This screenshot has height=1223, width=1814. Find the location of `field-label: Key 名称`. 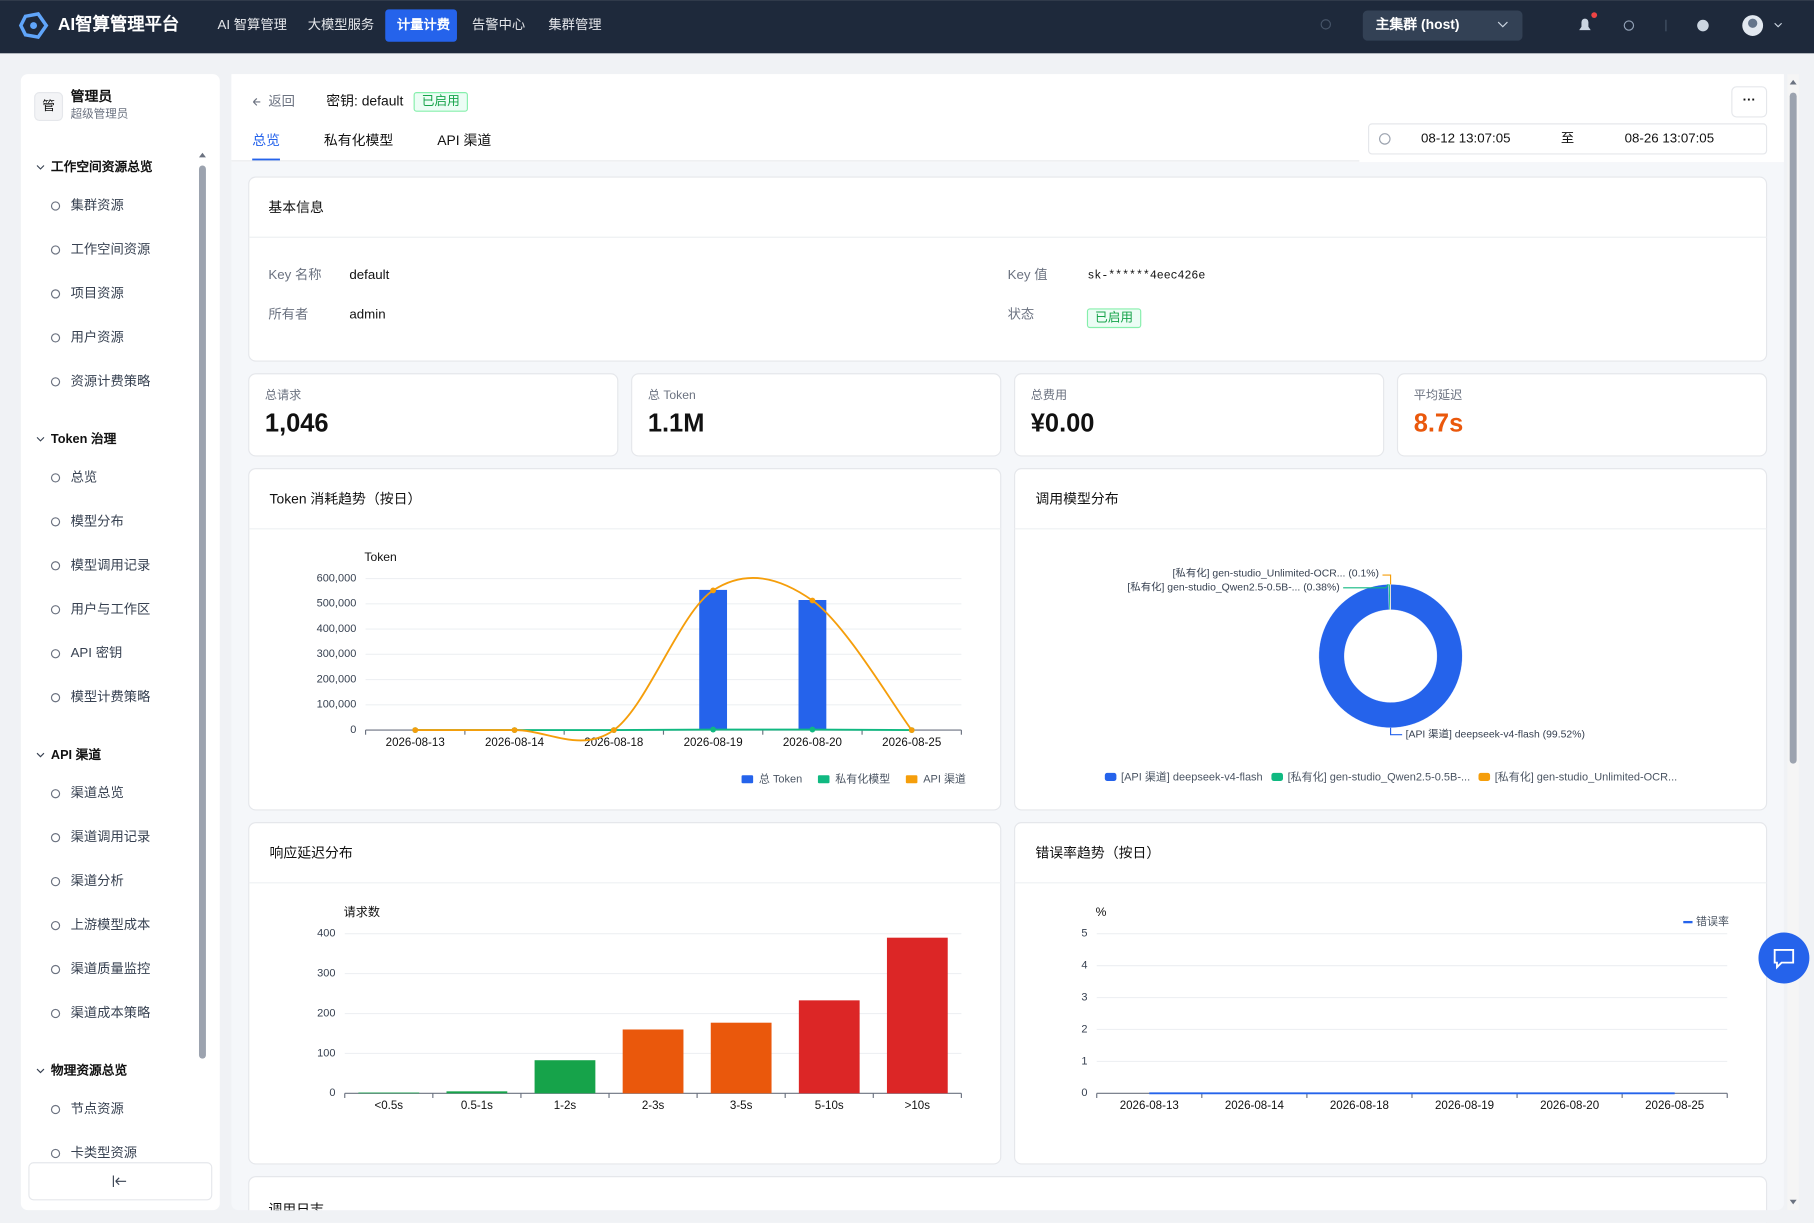

field-label: Key 名称 is located at coordinates (294, 274).